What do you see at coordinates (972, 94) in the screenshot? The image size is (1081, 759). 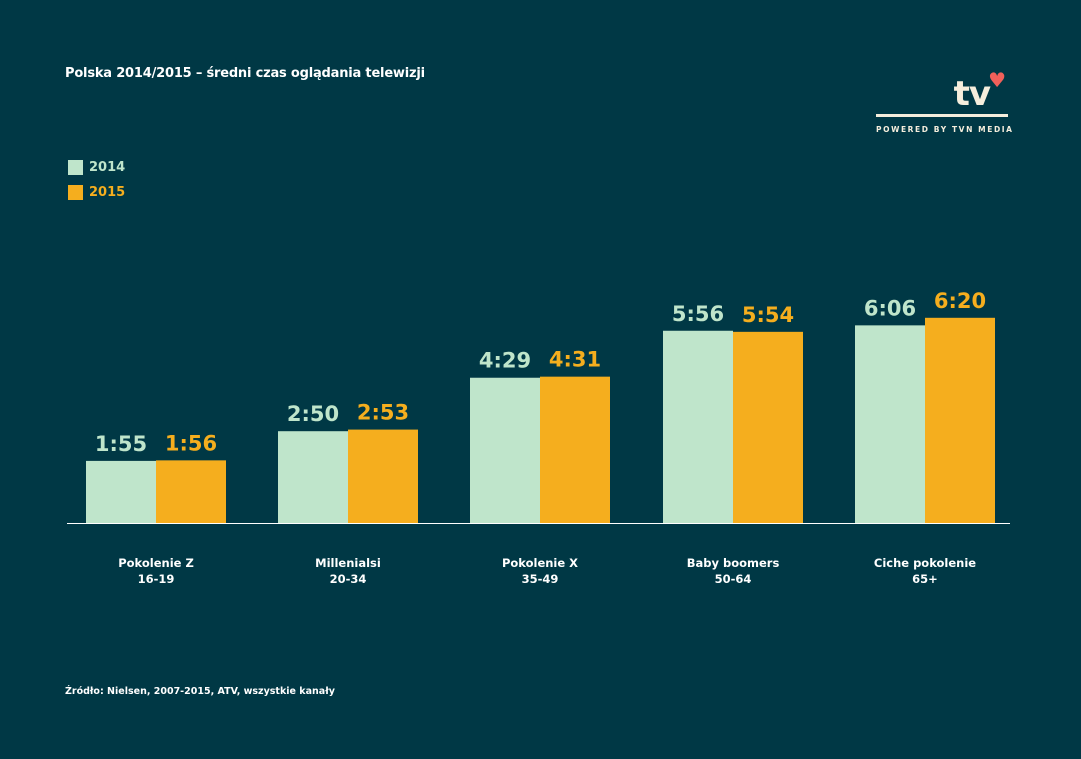 I see `logo-text: tv` at bounding box center [972, 94].